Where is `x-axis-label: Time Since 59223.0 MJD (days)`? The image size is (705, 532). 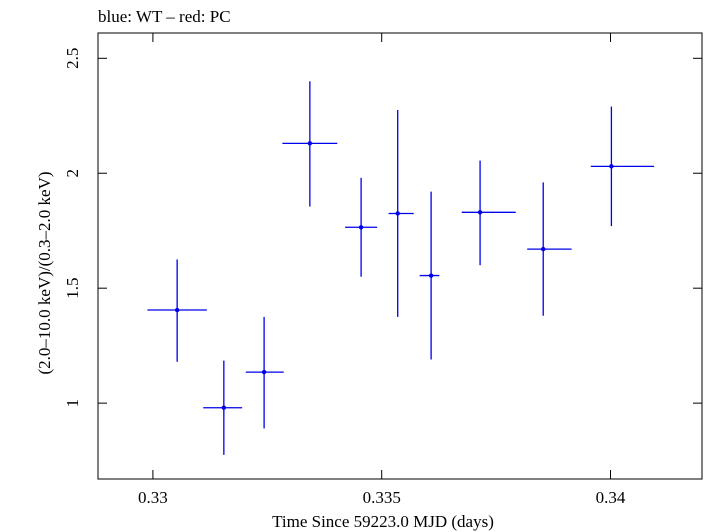
x-axis-label: Time Since 59223.0 MJD (days) is located at coordinates (383, 521).